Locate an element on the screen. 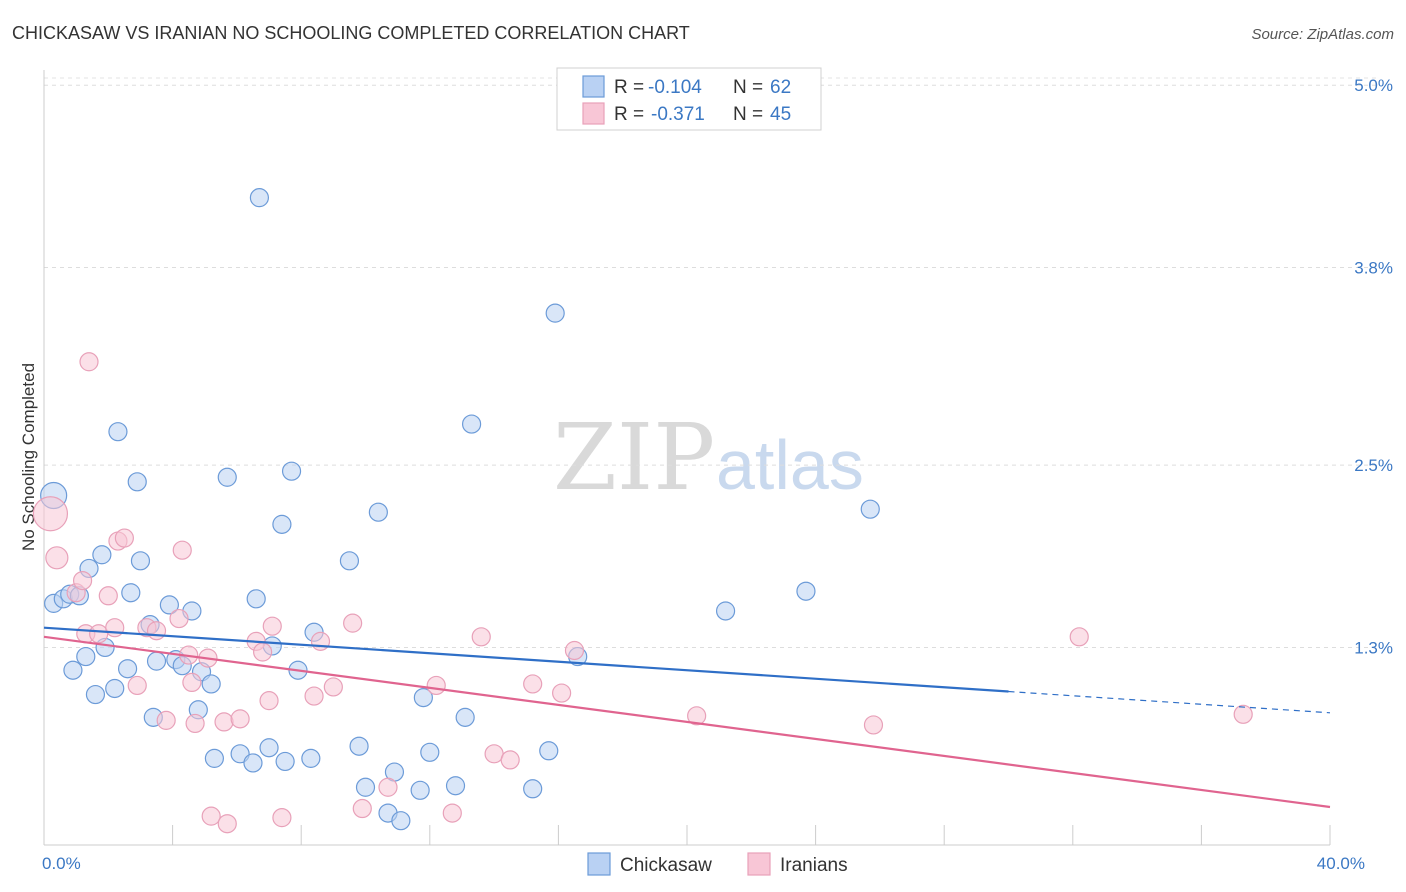 Image resolution: width=1406 pixels, height=892 pixels. trend-line-chickasaw is located at coordinates (526, 659).